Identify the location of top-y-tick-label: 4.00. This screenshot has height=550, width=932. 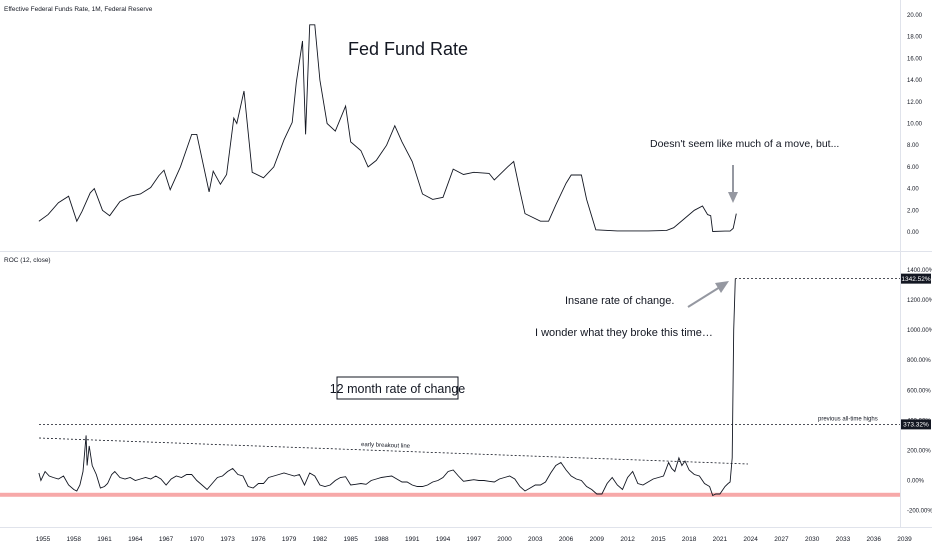
(913, 190).